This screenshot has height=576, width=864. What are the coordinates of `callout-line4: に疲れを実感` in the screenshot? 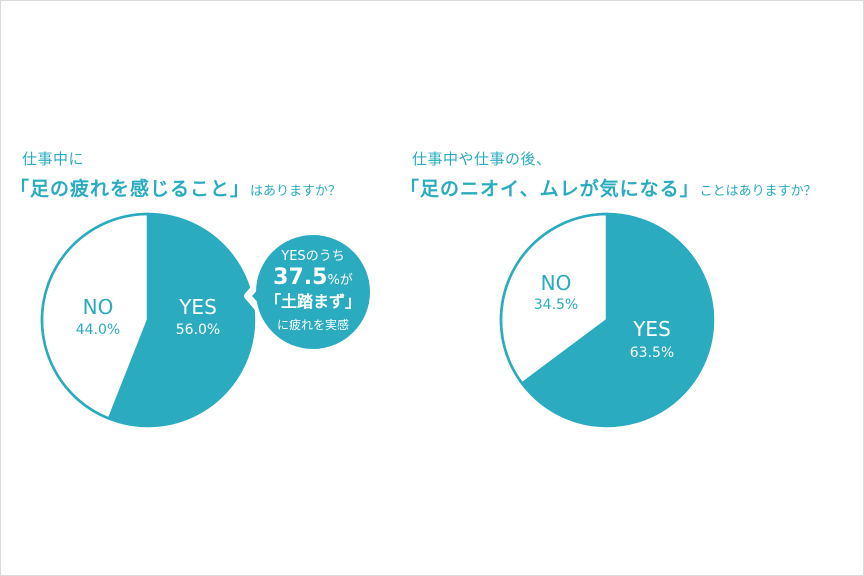 It's located at (313, 324).